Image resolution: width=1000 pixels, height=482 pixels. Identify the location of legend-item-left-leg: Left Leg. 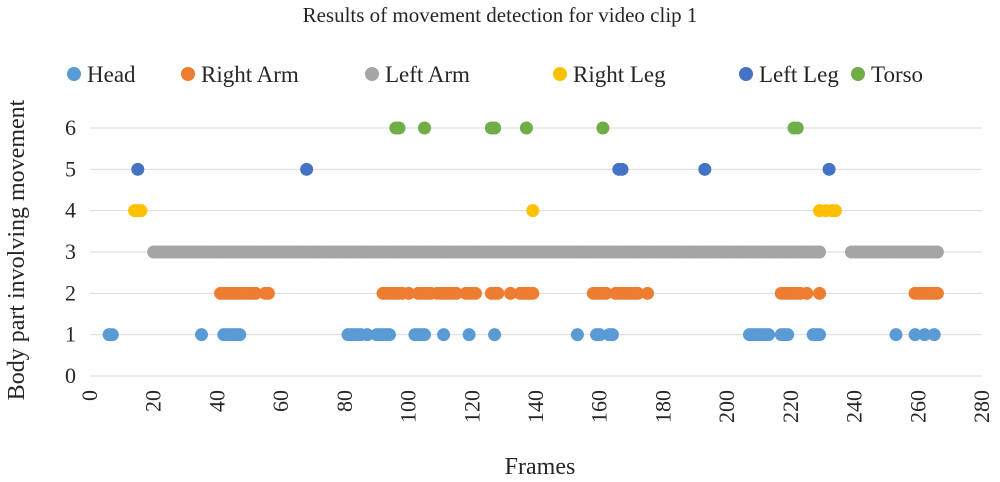
(789, 74).